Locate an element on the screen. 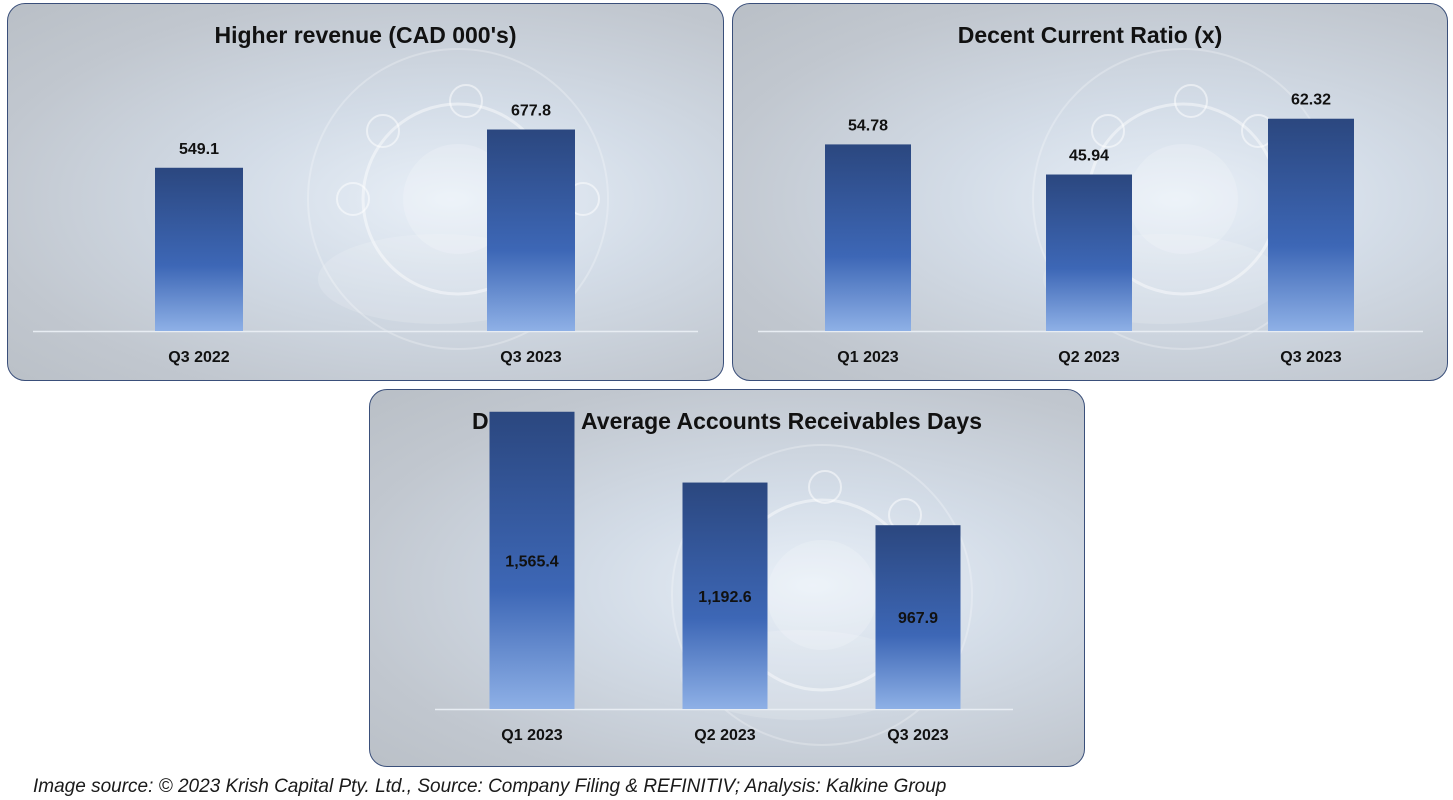  data-label: 967.9 is located at coordinates (918, 618).